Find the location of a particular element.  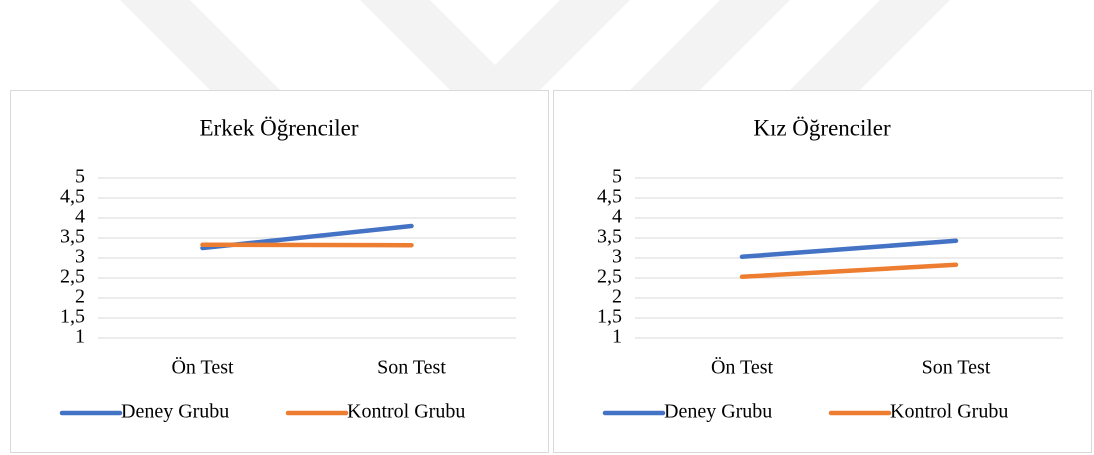

chart-title: Kız Öğrenciler is located at coordinates (822, 127).